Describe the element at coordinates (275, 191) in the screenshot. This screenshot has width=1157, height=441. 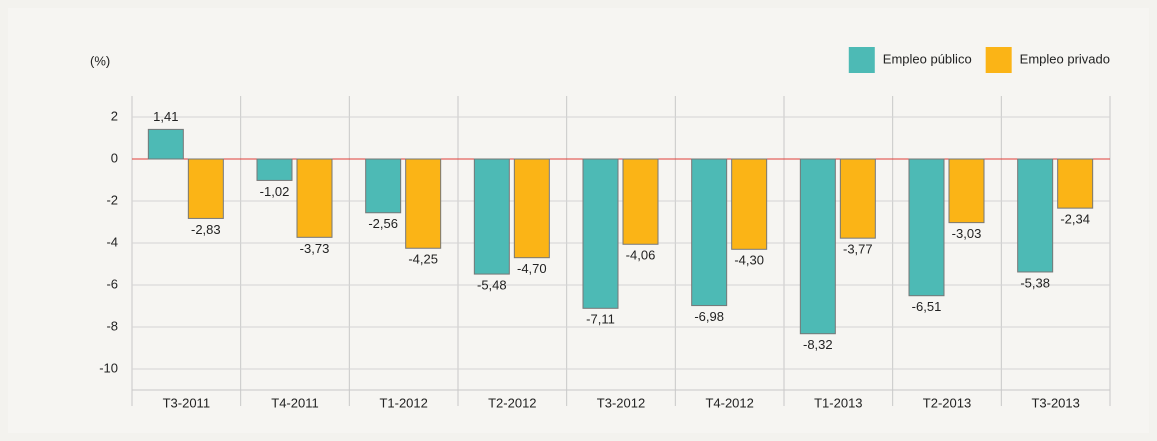
I see `value-label: -1,02` at that location.